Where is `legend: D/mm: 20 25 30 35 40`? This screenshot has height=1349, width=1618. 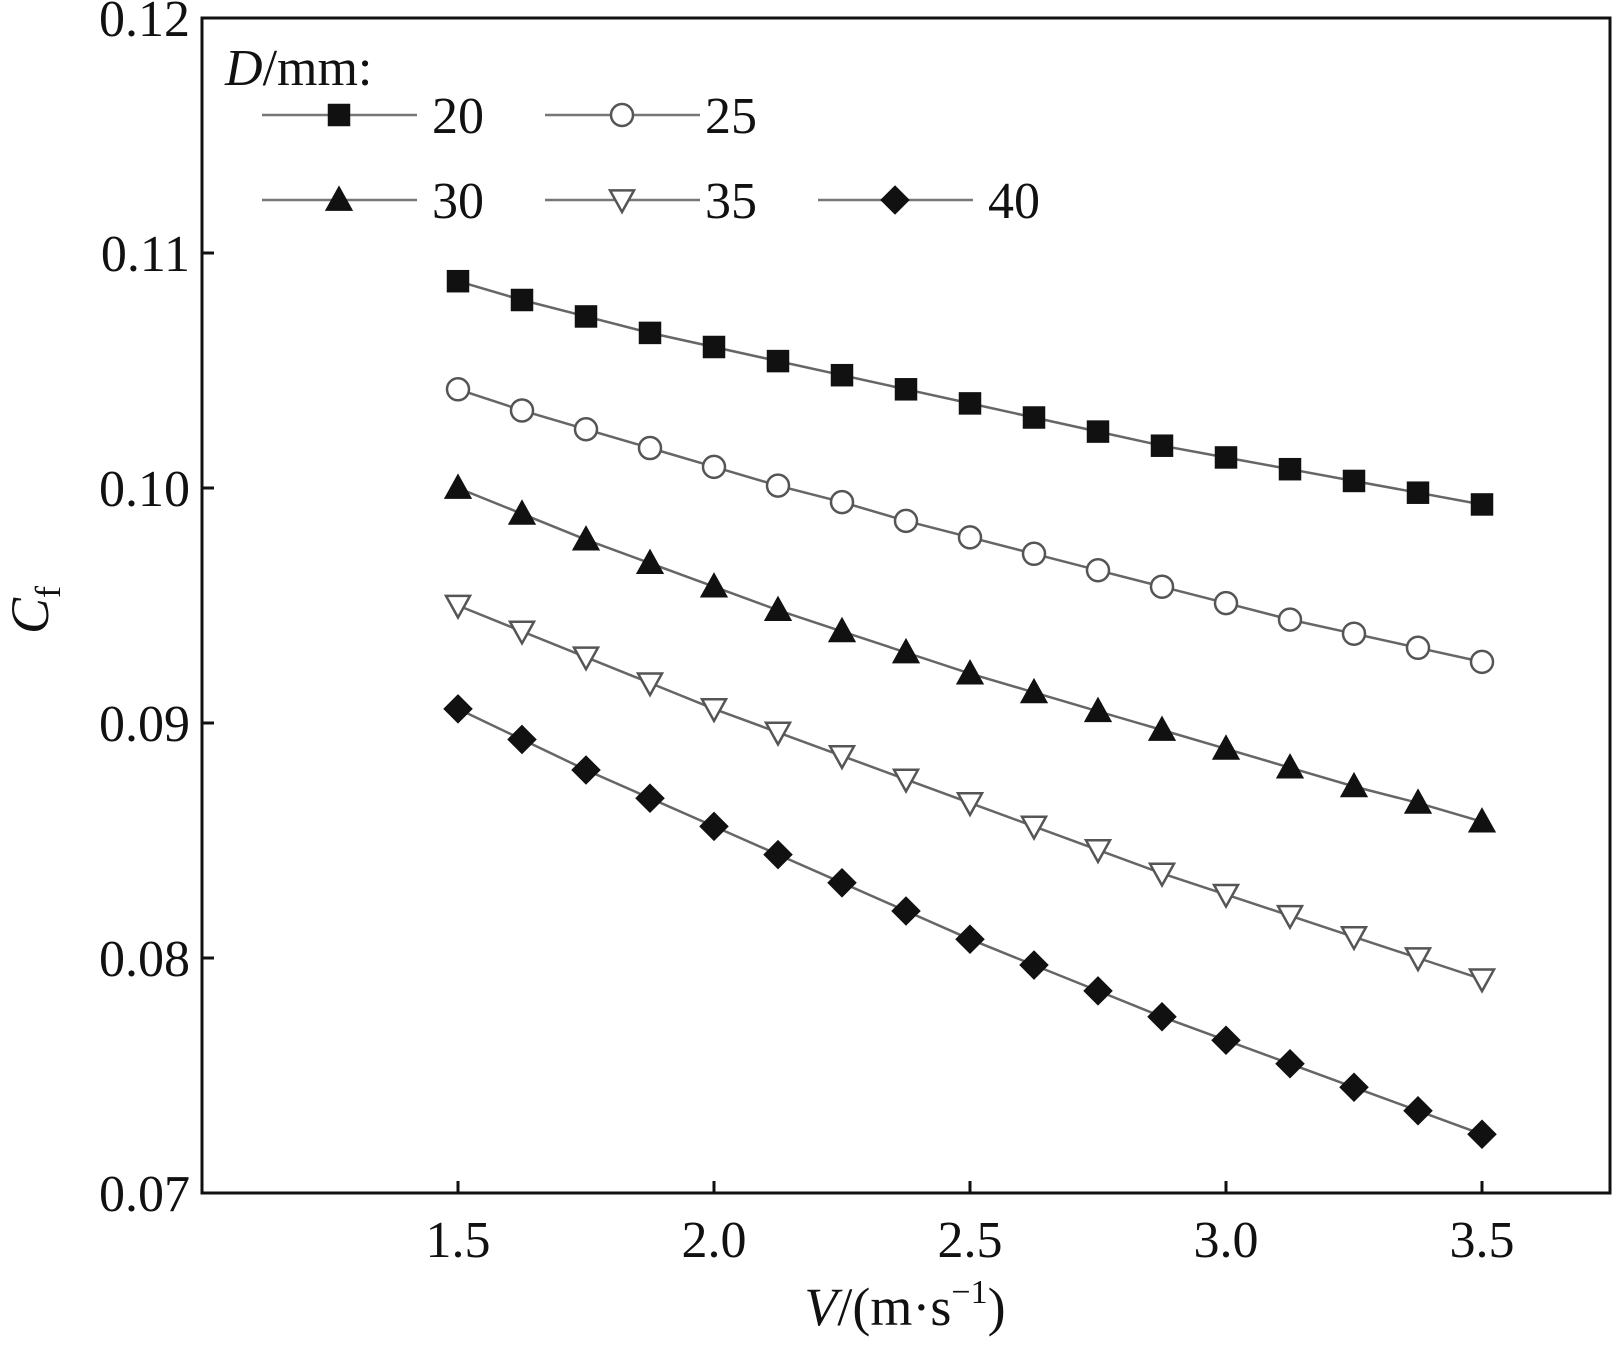
legend: D/mm: 20 25 30 35 40 is located at coordinates (632, 135).